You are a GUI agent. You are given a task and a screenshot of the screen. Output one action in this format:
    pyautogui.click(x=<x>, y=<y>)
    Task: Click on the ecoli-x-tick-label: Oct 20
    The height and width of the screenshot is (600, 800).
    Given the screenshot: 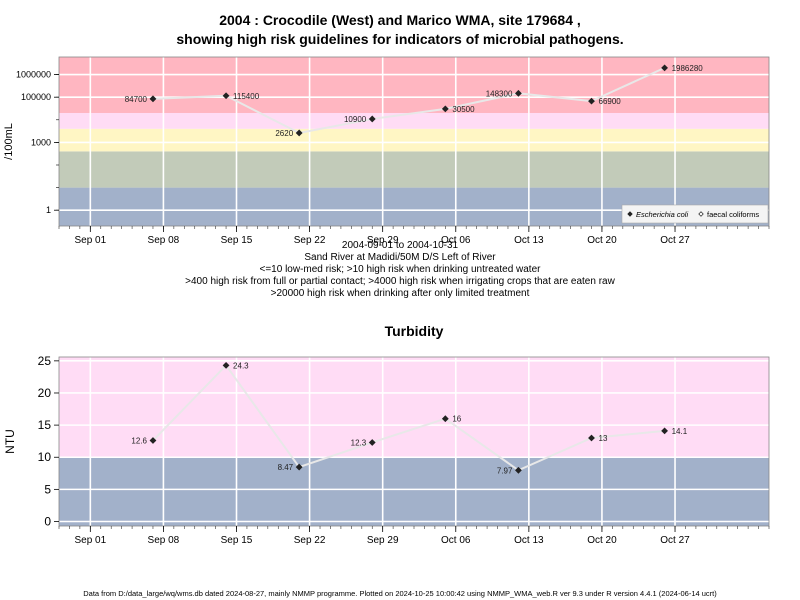 What is the action you would take?
    pyautogui.click(x=602, y=240)
    